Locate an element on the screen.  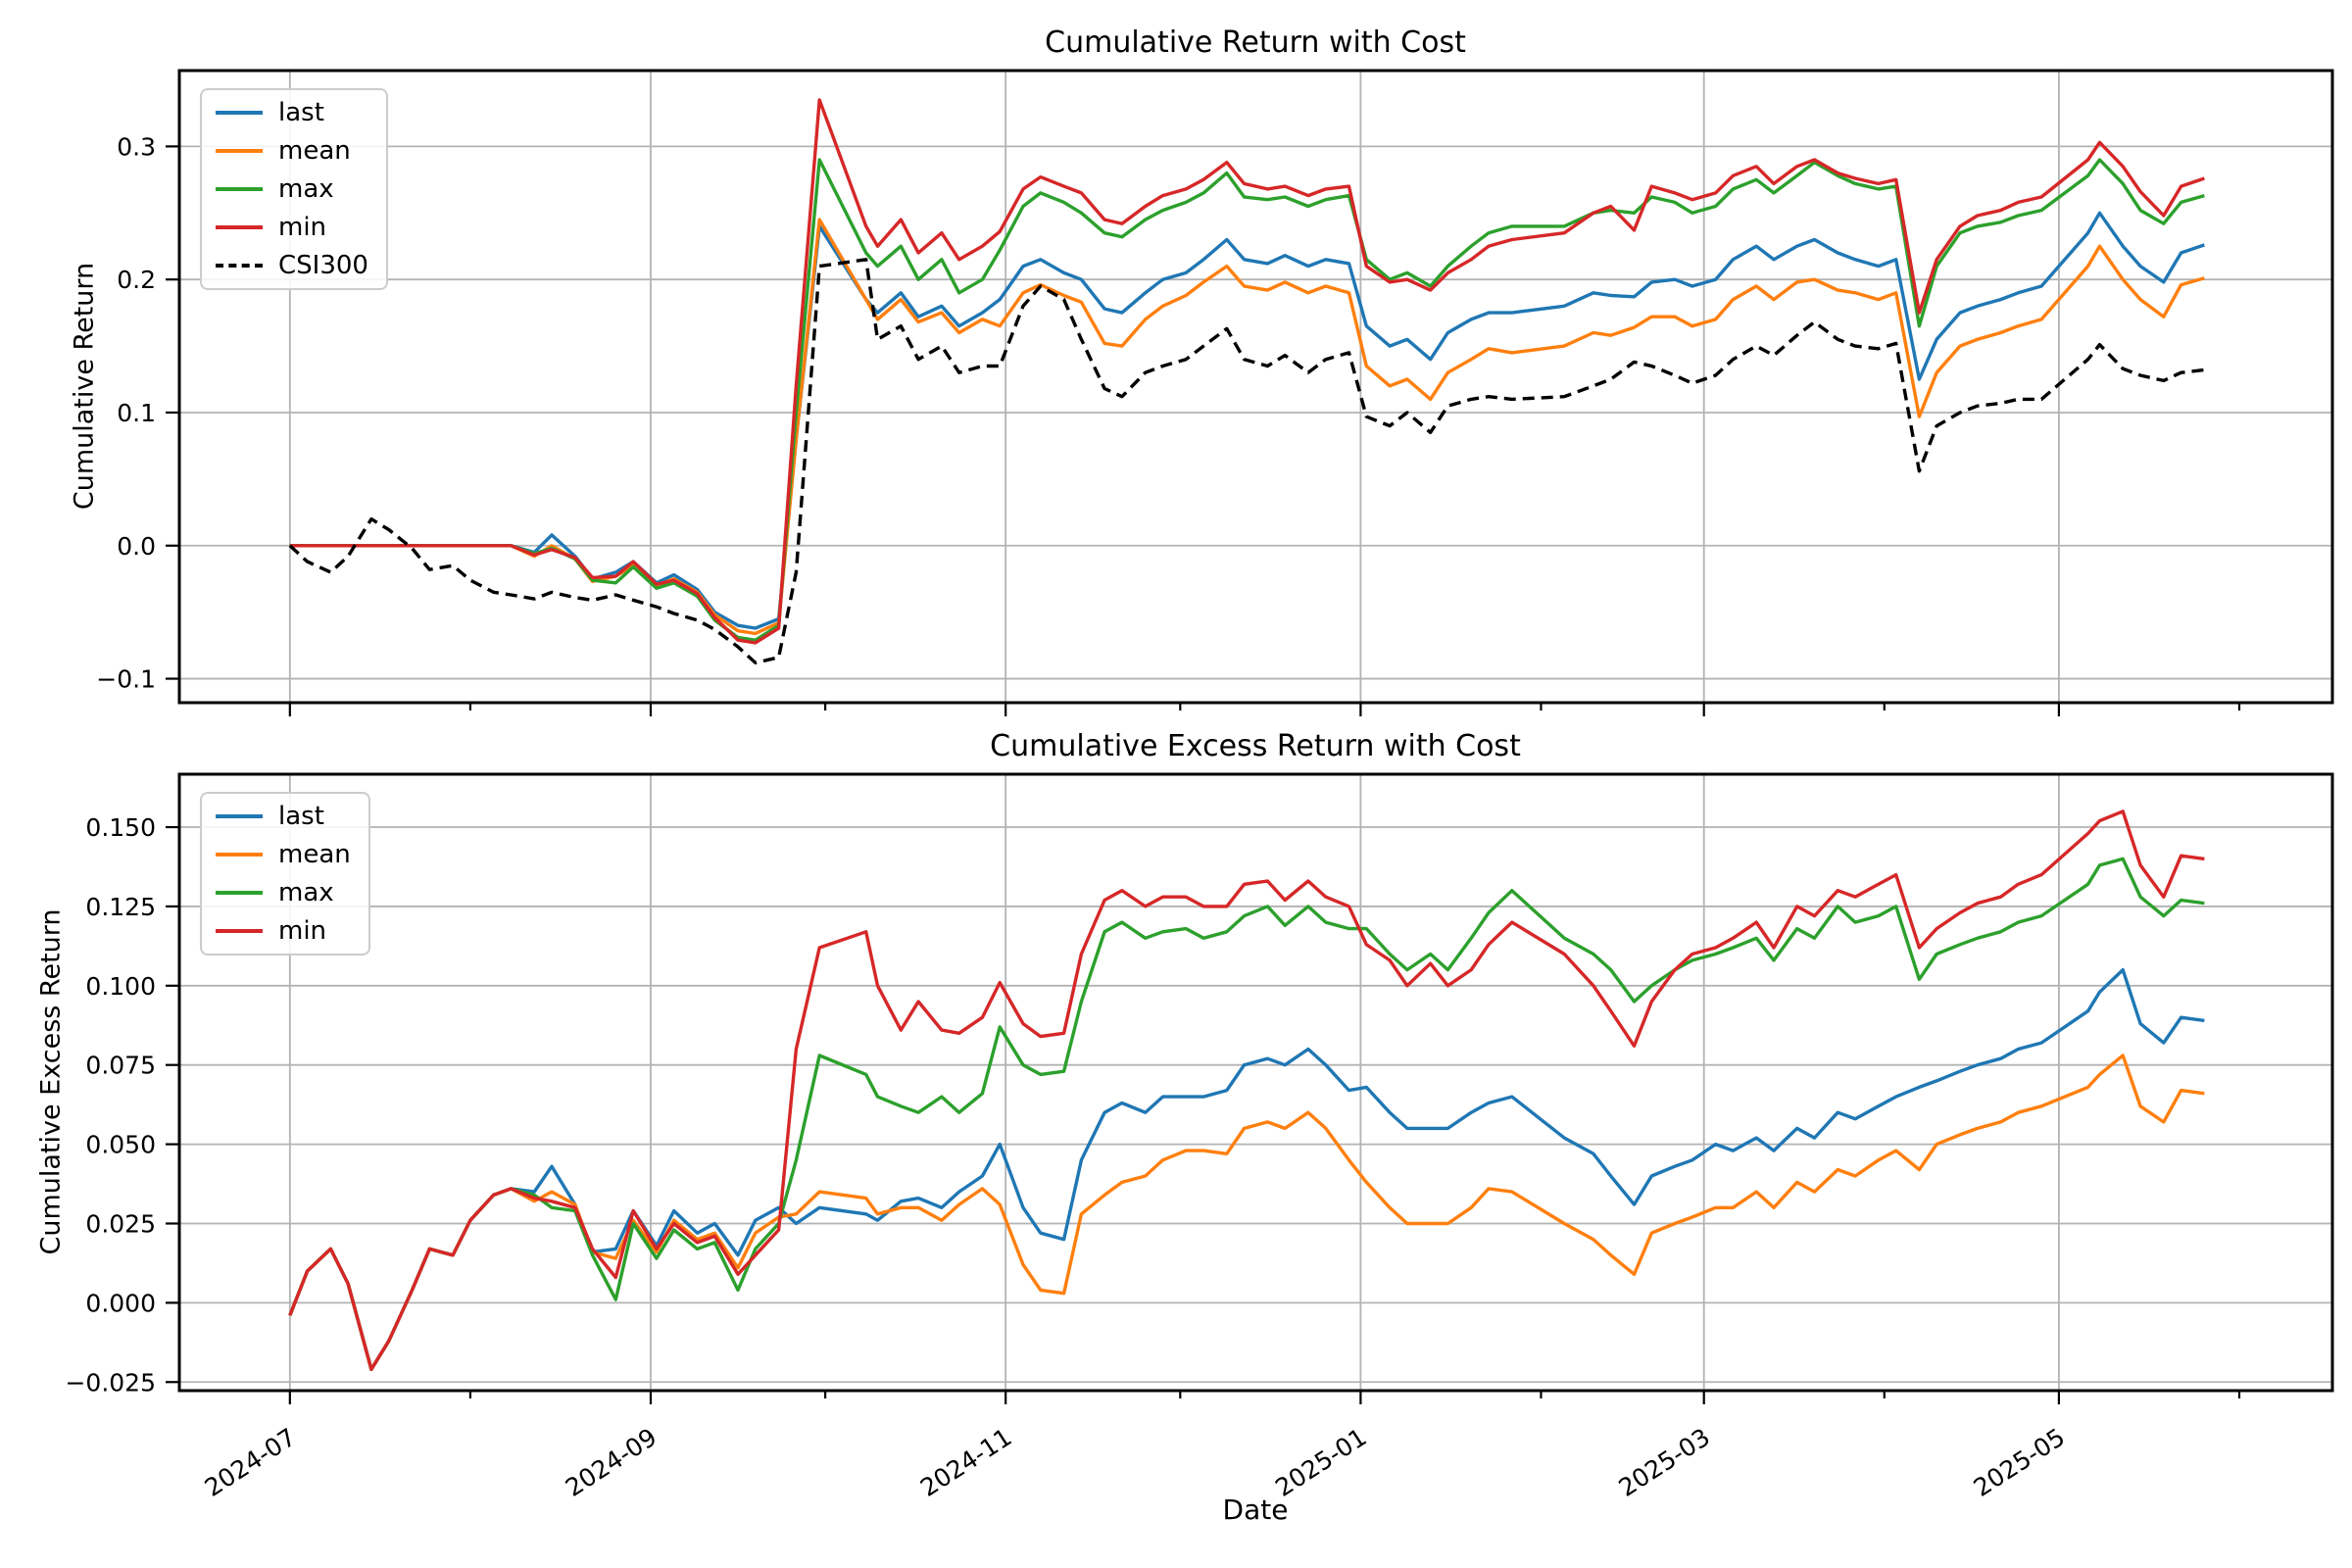
bottom-y-tick-label: 0.000 is located at coordinates (120, 1303).